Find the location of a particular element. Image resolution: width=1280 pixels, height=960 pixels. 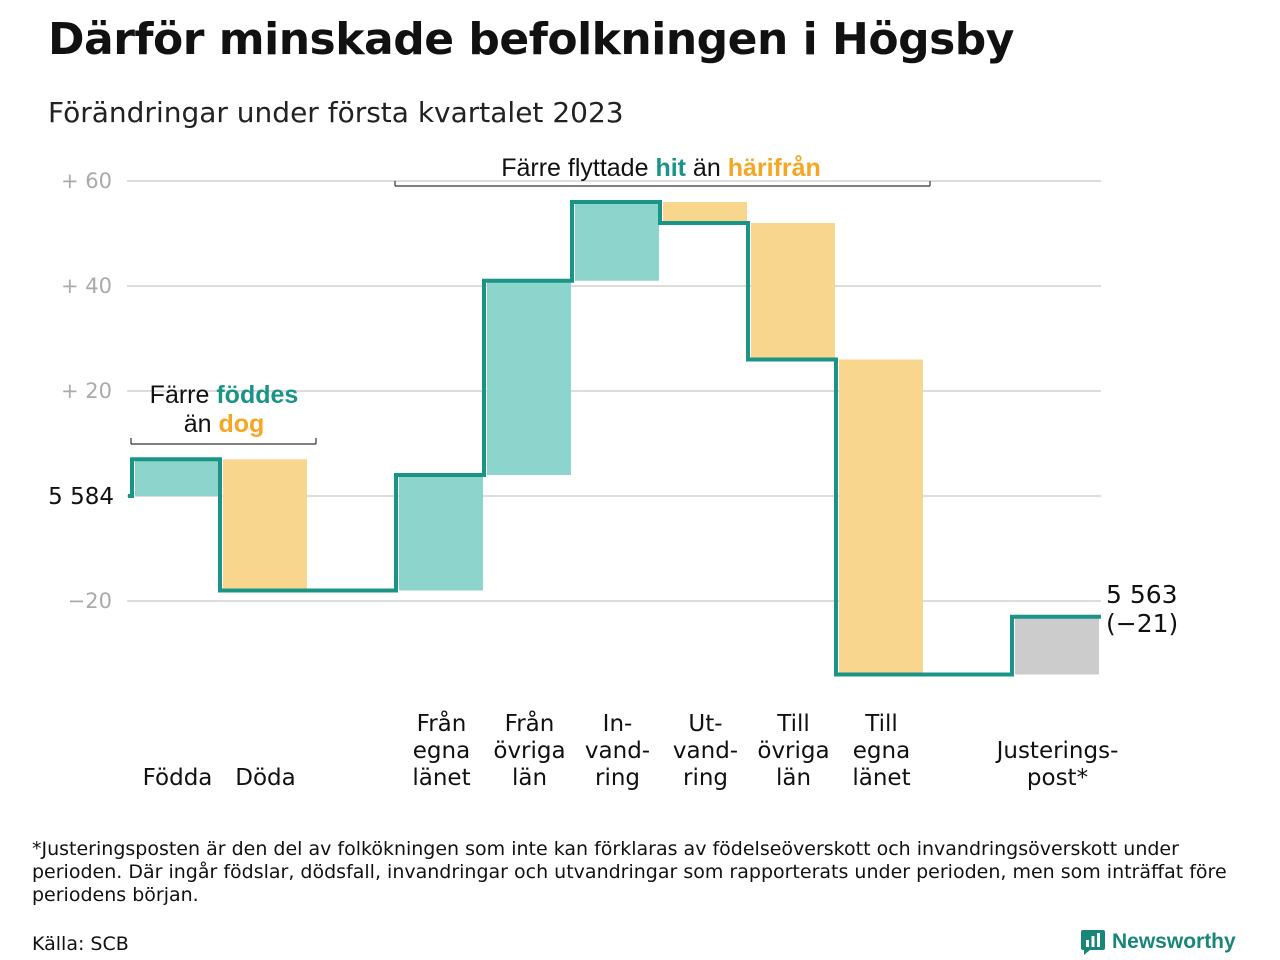

y-tick-label: −20 is located at coordinates (90, 601).